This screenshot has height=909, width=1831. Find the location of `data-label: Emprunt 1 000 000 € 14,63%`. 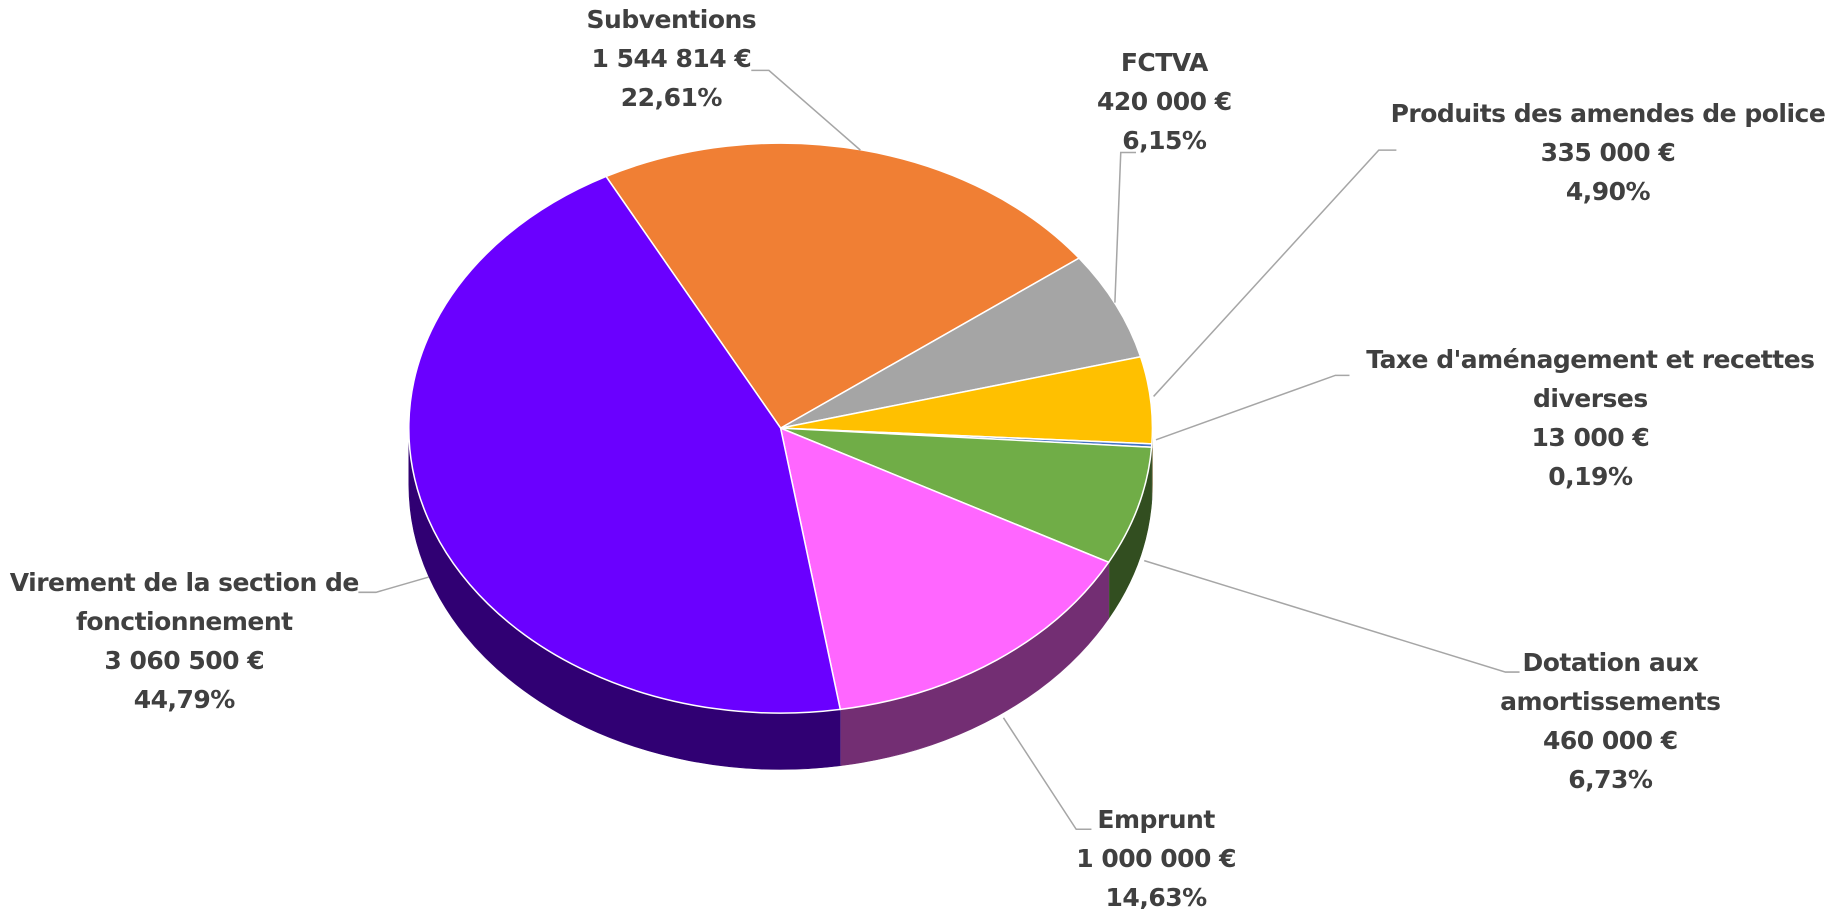

data-label: Emprunt 1 000 000 € 14,63% is located at coordinates (1156, 854).